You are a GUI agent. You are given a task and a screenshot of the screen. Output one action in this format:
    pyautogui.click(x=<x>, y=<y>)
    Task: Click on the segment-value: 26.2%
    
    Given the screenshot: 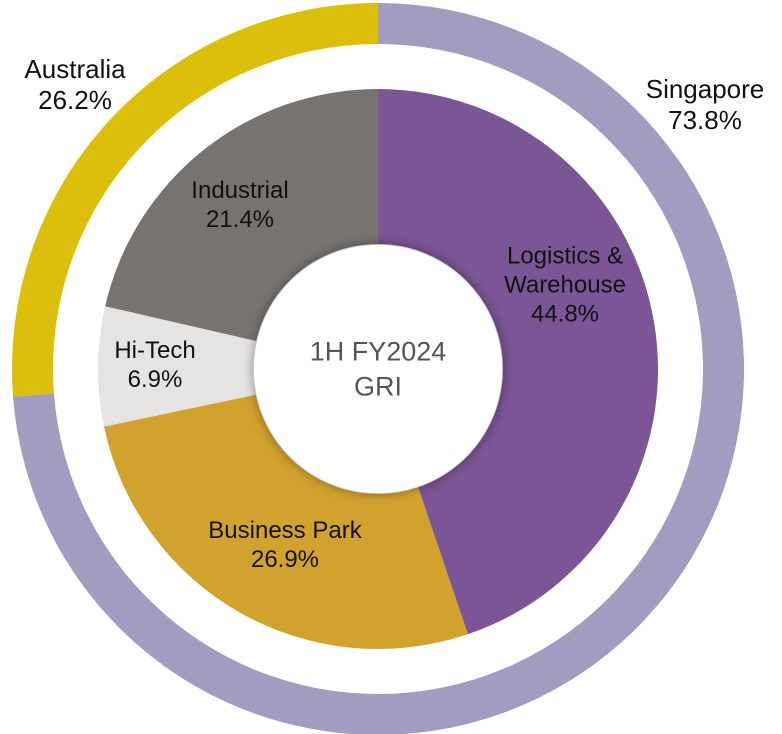 What is the action you would take?
    pyautogui.click(x=75, y=100)
    